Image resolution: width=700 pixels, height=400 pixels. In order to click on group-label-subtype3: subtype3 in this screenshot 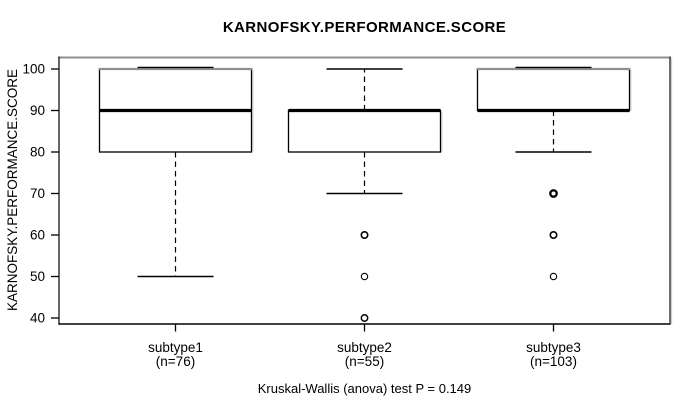, I will do `click(553, 347)`.